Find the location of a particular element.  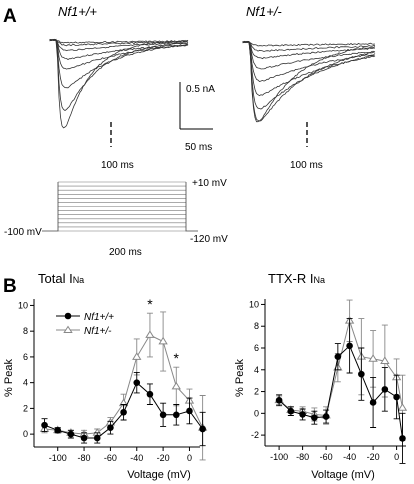

legend-label-wildtype: Nf1+/+ is located at coordinates (99, 317).